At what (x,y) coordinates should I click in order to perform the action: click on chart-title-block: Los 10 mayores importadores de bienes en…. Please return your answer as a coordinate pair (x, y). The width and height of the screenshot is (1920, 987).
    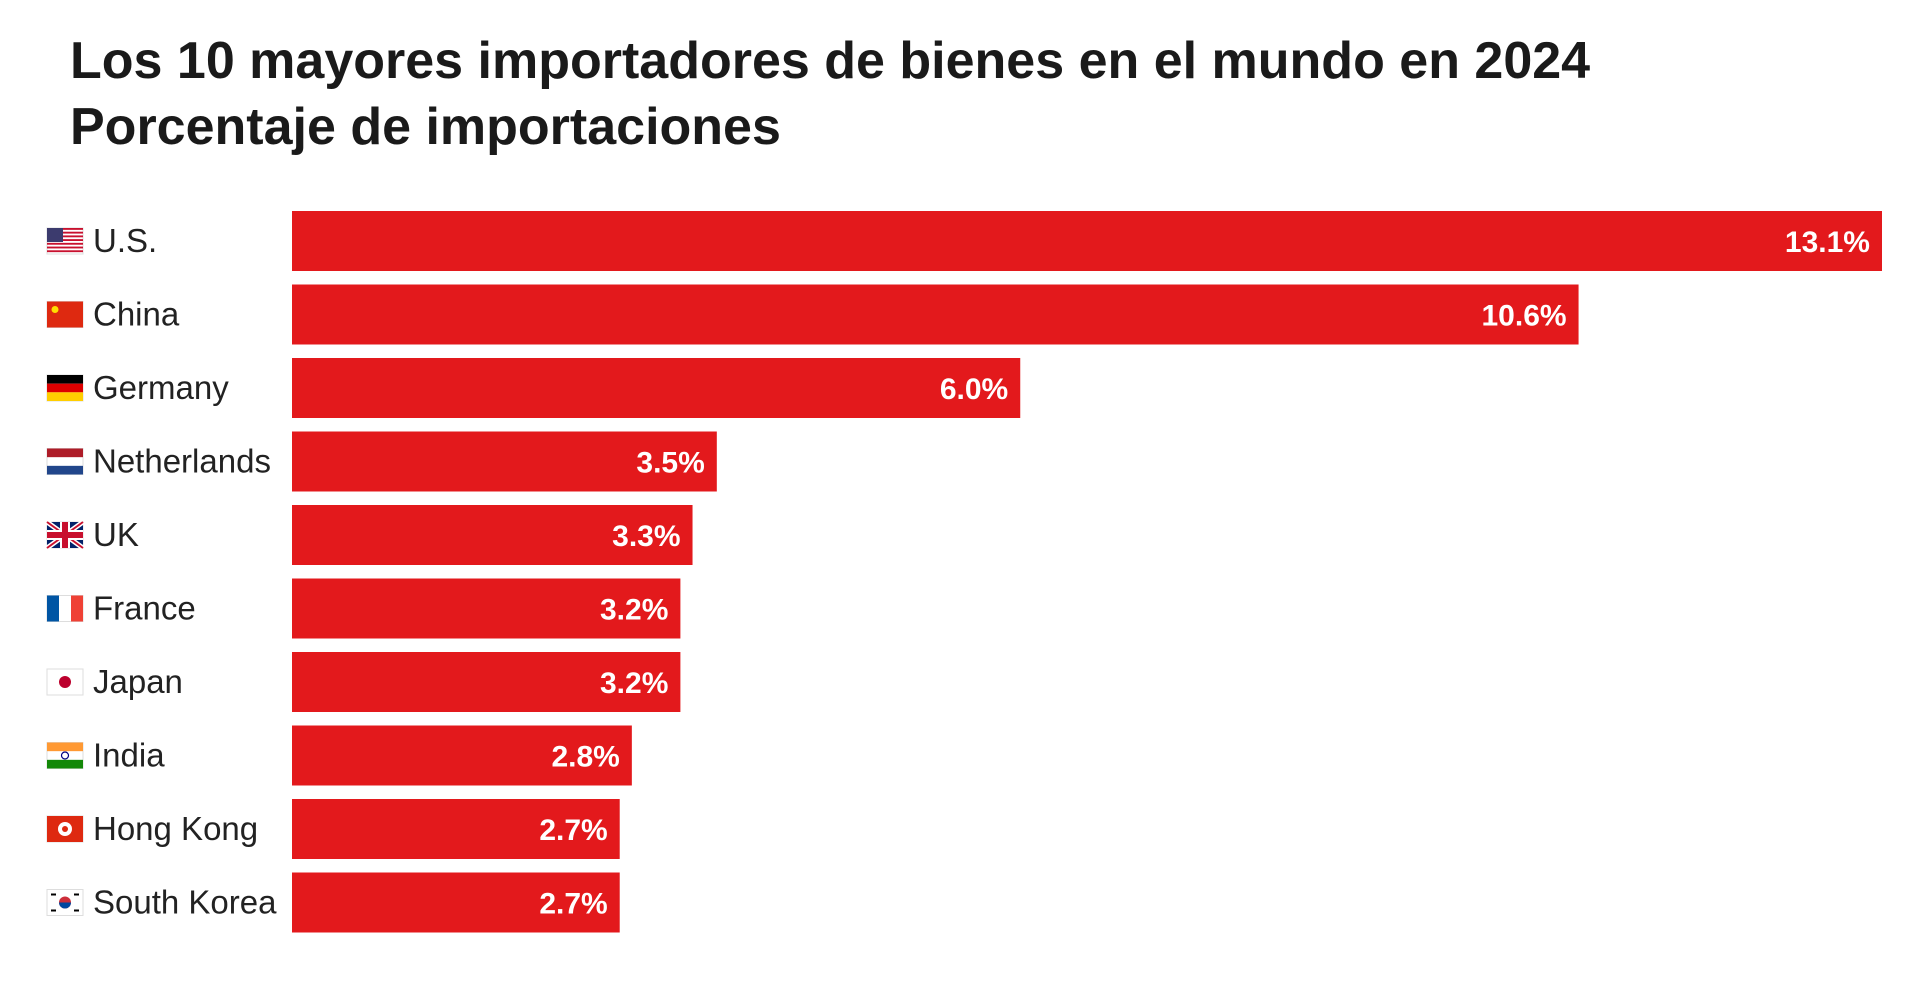
    Looking at the image, I should click on (830, 94).